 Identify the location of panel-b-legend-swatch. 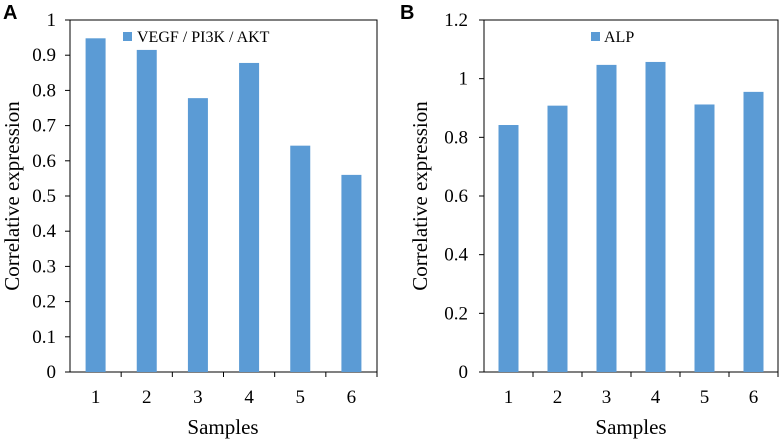
(595, 36).